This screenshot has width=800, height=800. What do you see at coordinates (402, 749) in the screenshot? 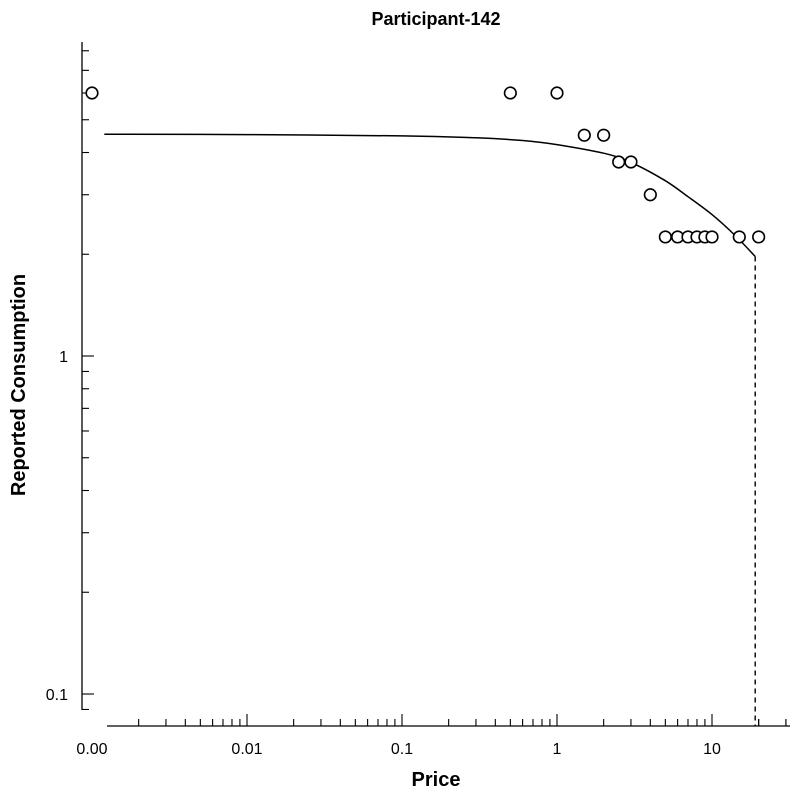
I see `x-tick-label: 0.1` at bounding box center [402, 749].